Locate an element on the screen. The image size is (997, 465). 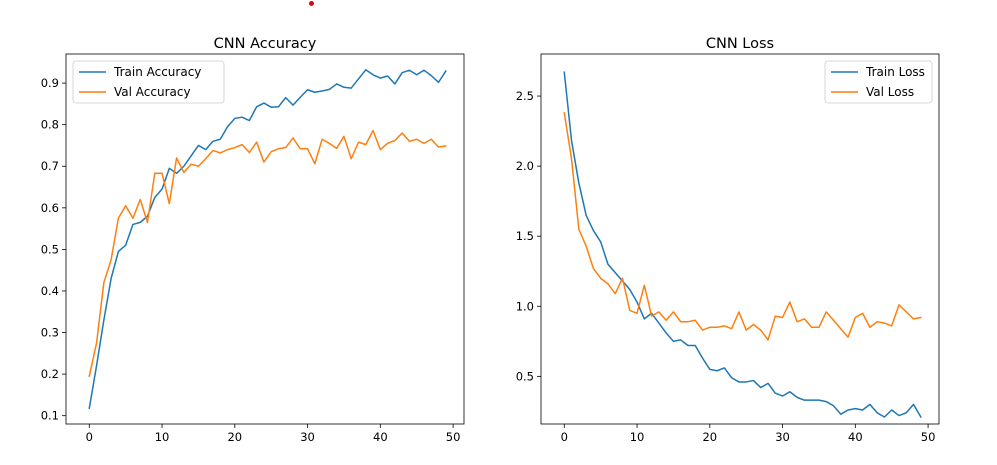
y-tick-label: 2.0 is located at coordinates (525, 166).